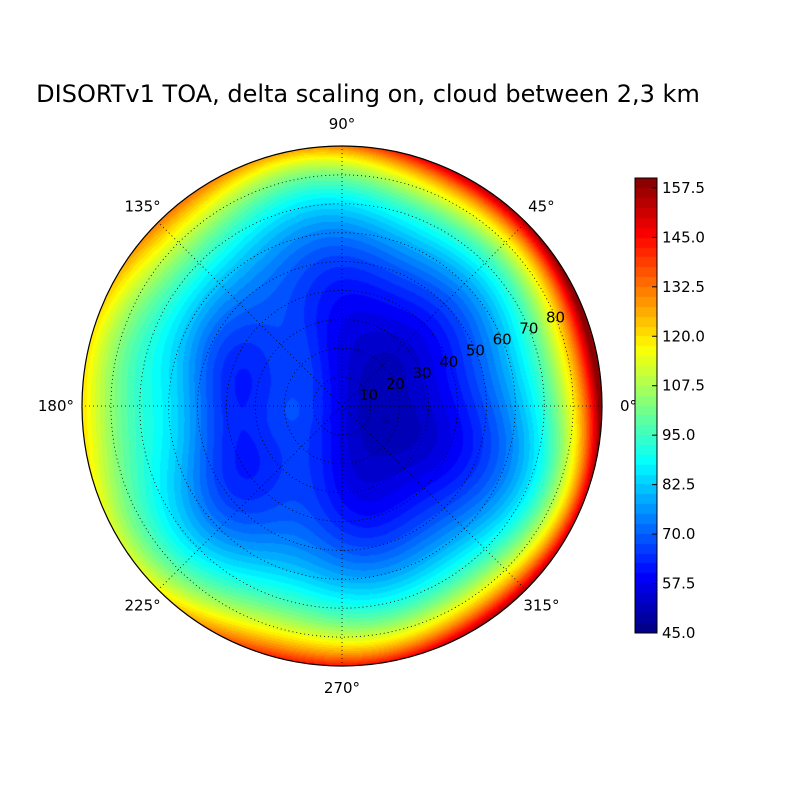 The image size is (812, 812). I want to click on radial-tick-labels: 10 20 30 40 50 60 70 80, so click(462, 356).